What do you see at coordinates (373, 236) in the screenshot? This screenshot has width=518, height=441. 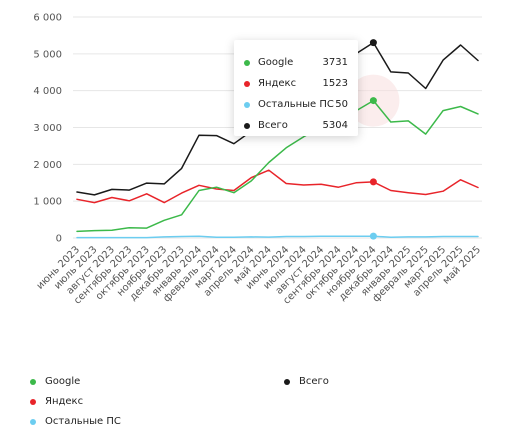 I see `data-point-other` at bounding box center [373, 236].